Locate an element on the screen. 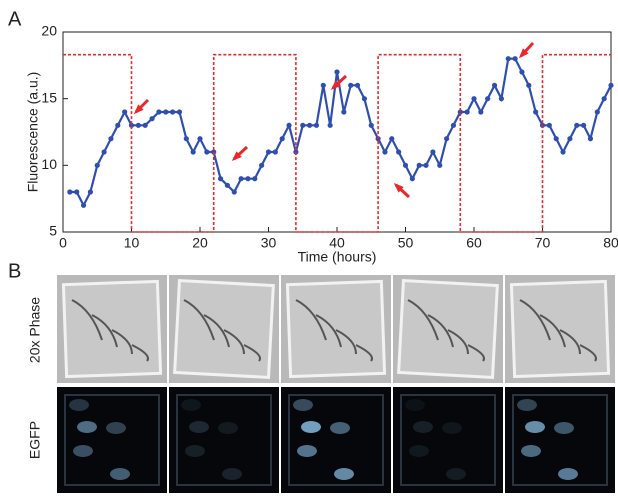 The width and height of the screenshot is (618, 498). y-tick-label: 5 is located at coordinates (53, 231).